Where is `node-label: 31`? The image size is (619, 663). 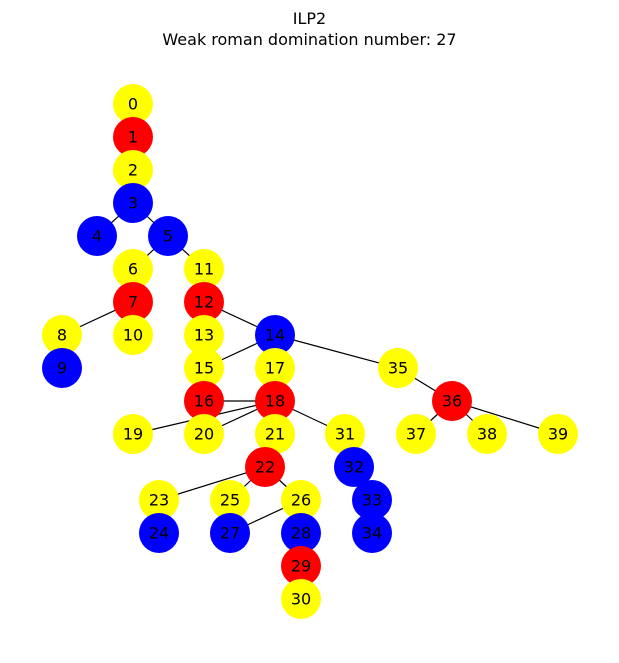 node-label: 31 is located at coordinates (345, 434).